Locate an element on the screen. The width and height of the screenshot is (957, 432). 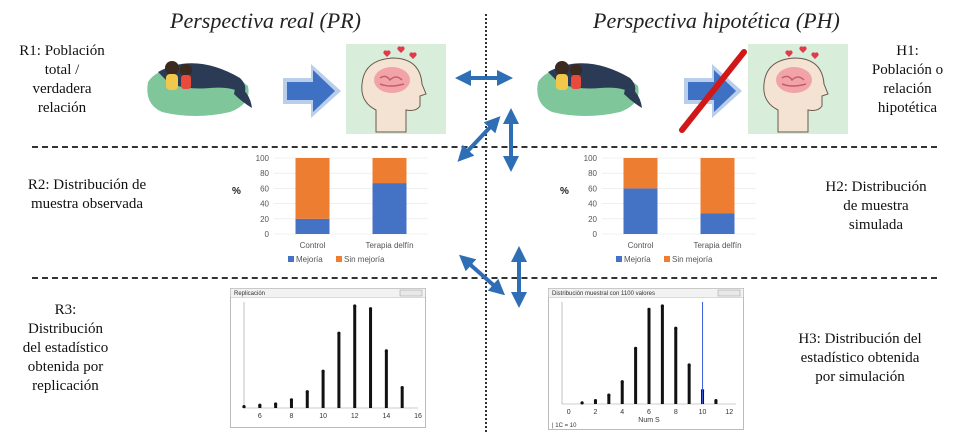
label-h2: H2: Distribución de muestra simulada is located at coordinates (876, 206).